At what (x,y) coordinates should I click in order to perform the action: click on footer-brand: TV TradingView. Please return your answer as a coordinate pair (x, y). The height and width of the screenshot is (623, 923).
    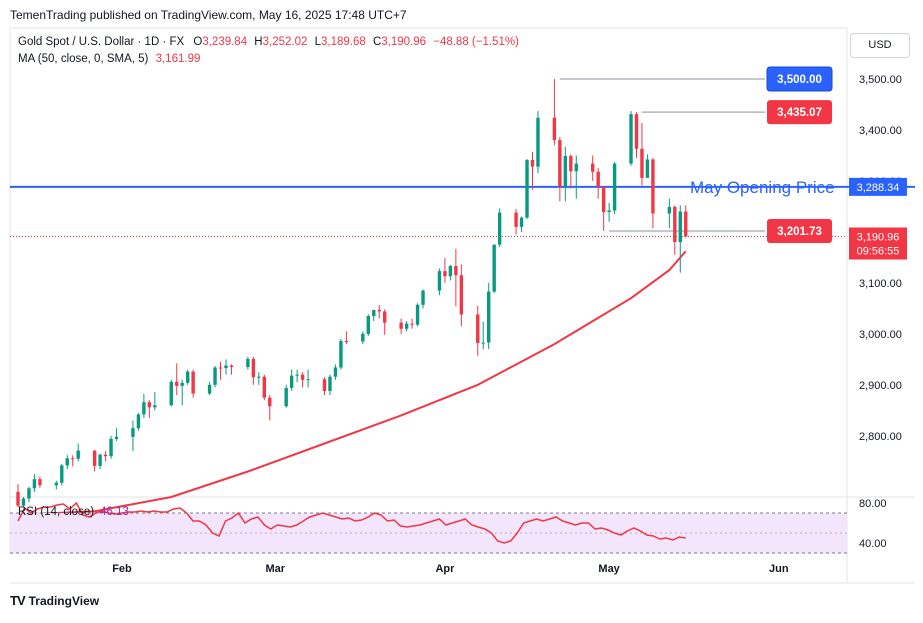
    Looking at the image, I should click on (54, 600).